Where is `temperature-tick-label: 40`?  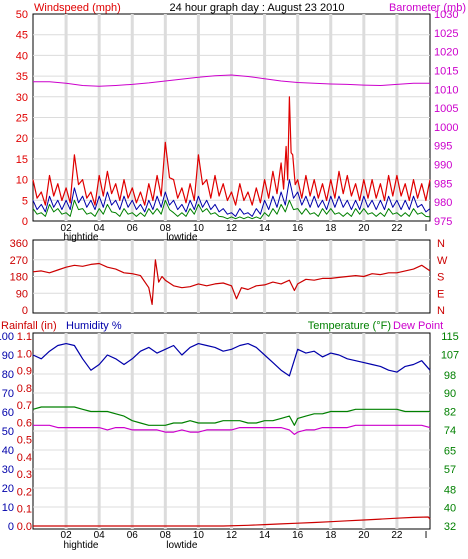 temperature-tick-label: 40 is located at coordinates (450, 509).